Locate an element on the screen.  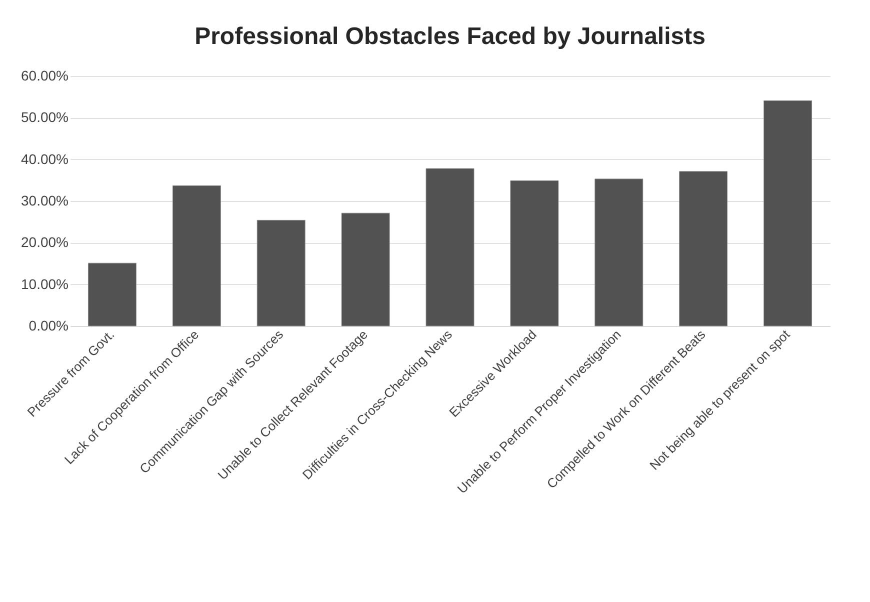
y-tick-label: 30.00% is located at coordinates (44, 200).